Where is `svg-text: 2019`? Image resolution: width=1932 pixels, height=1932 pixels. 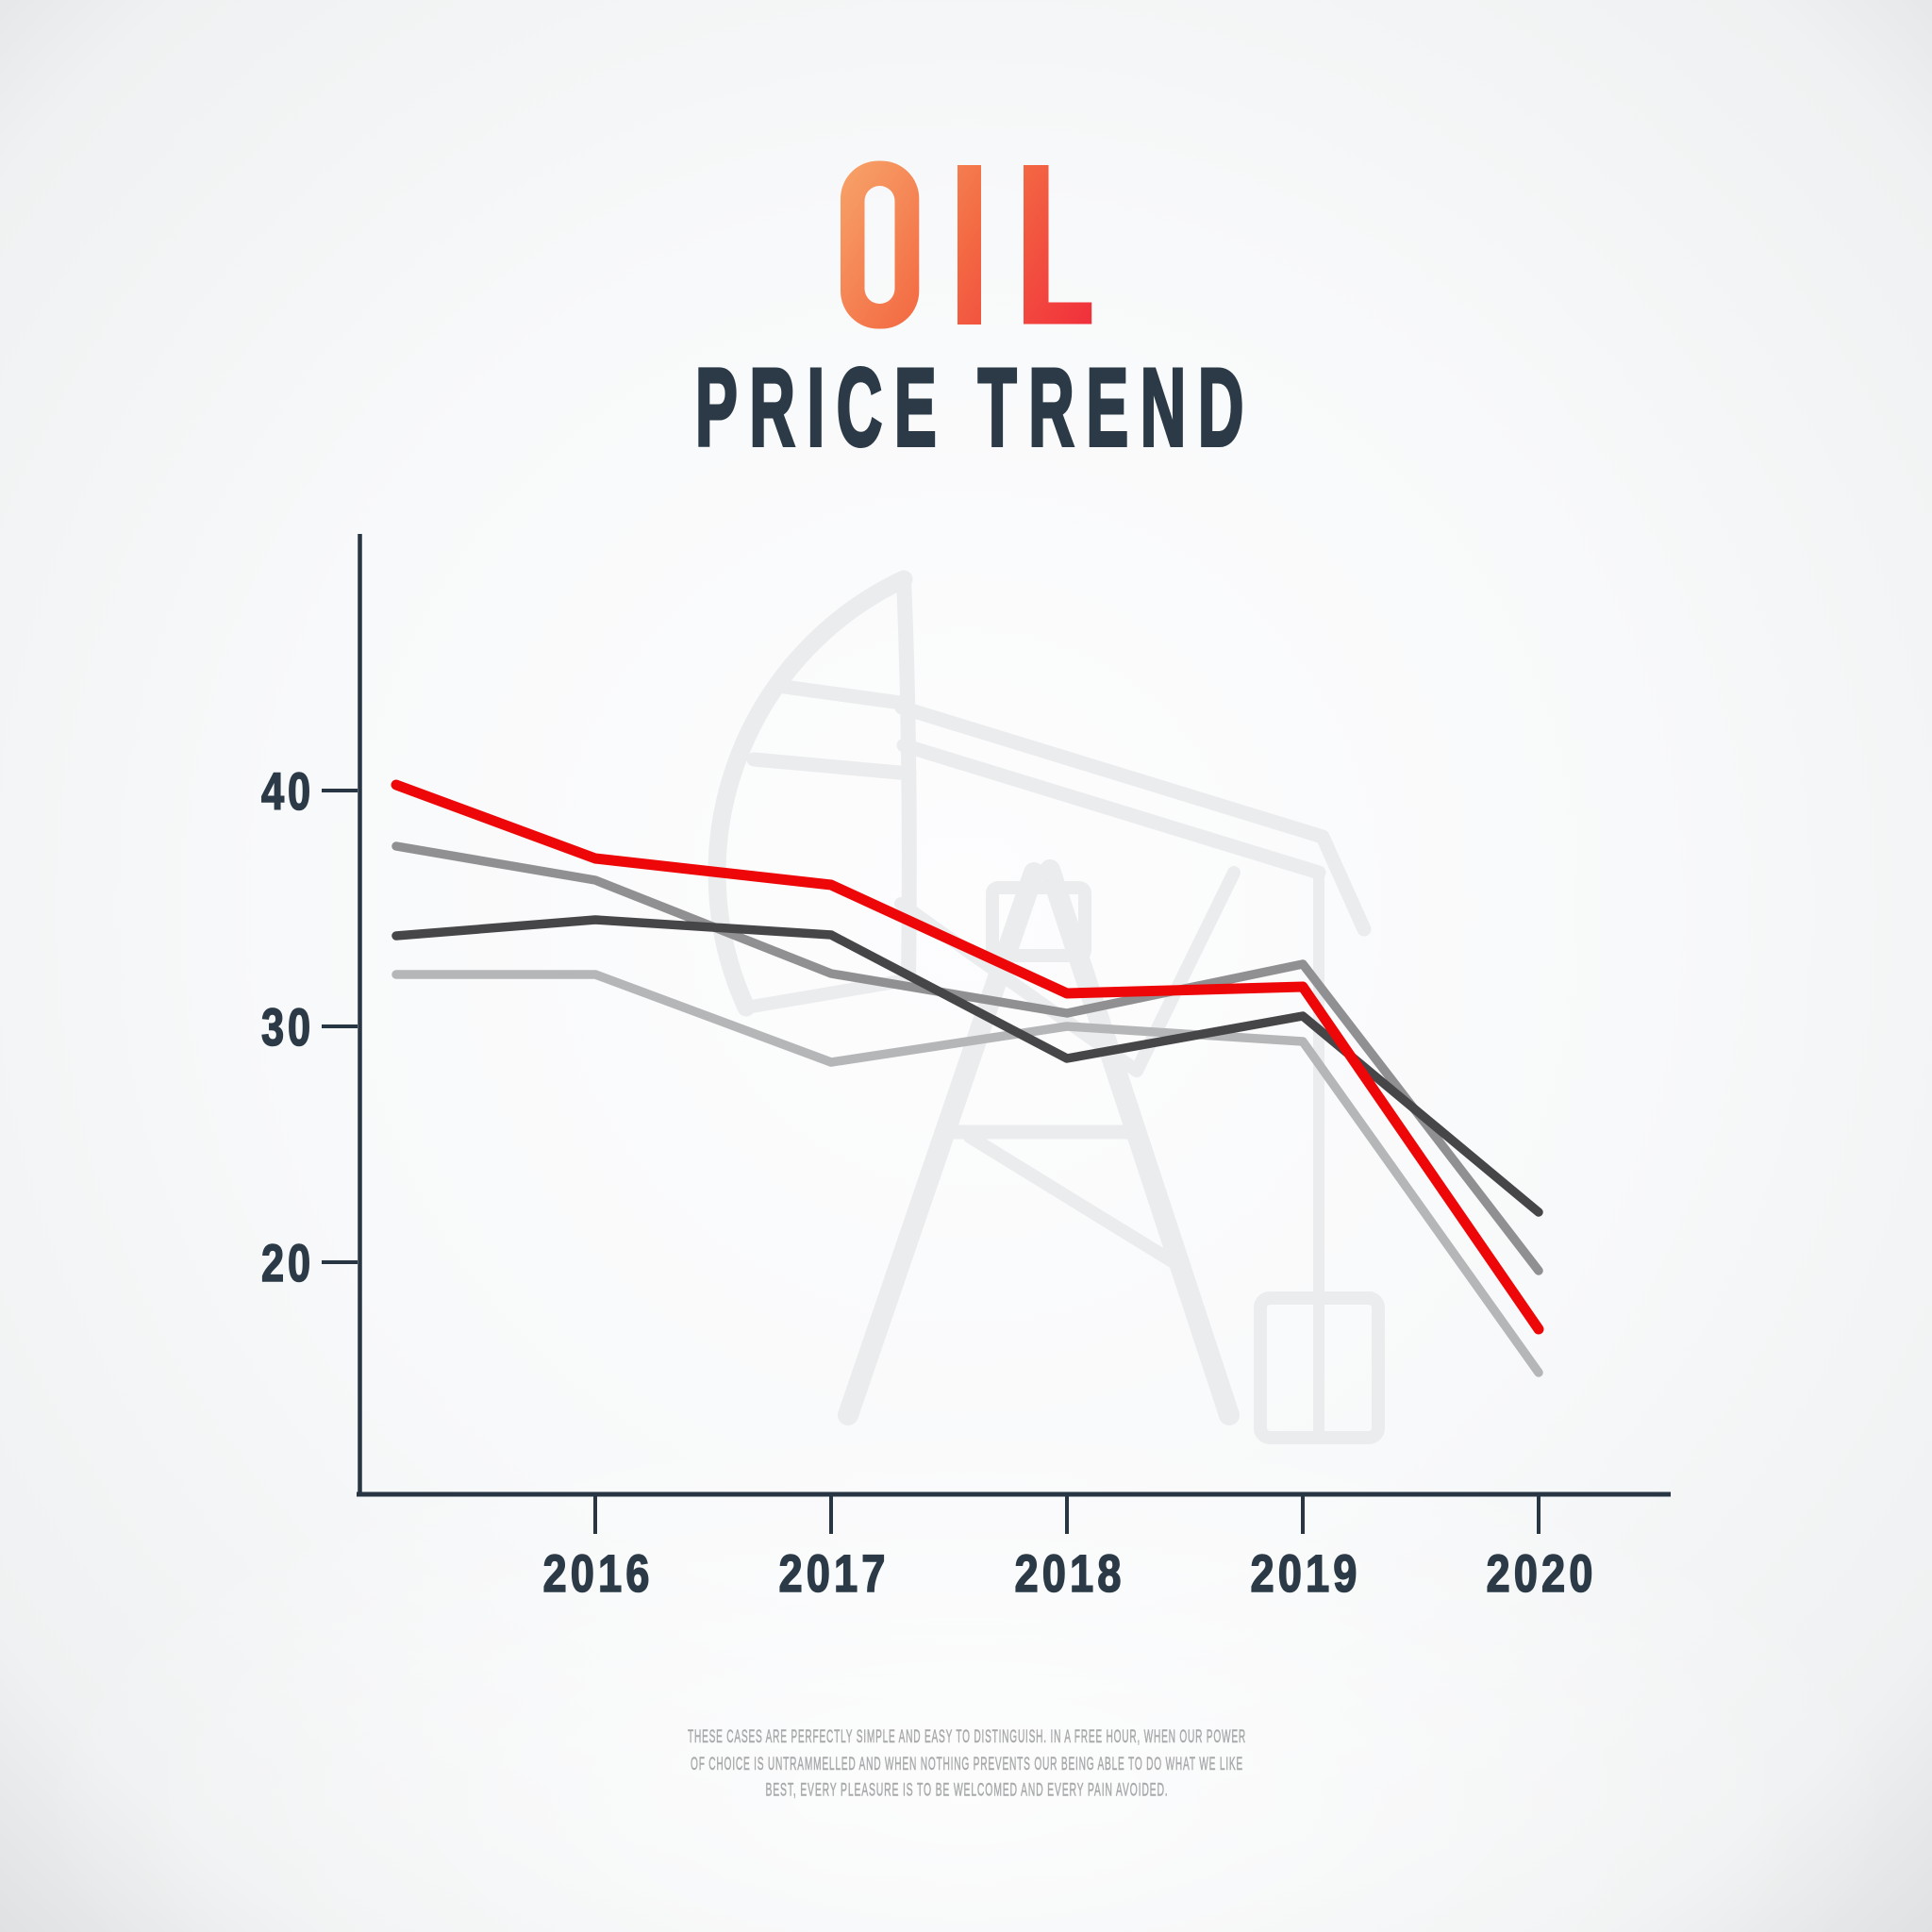 svg-text: 2019 is located at coordinates (1306, 1573).